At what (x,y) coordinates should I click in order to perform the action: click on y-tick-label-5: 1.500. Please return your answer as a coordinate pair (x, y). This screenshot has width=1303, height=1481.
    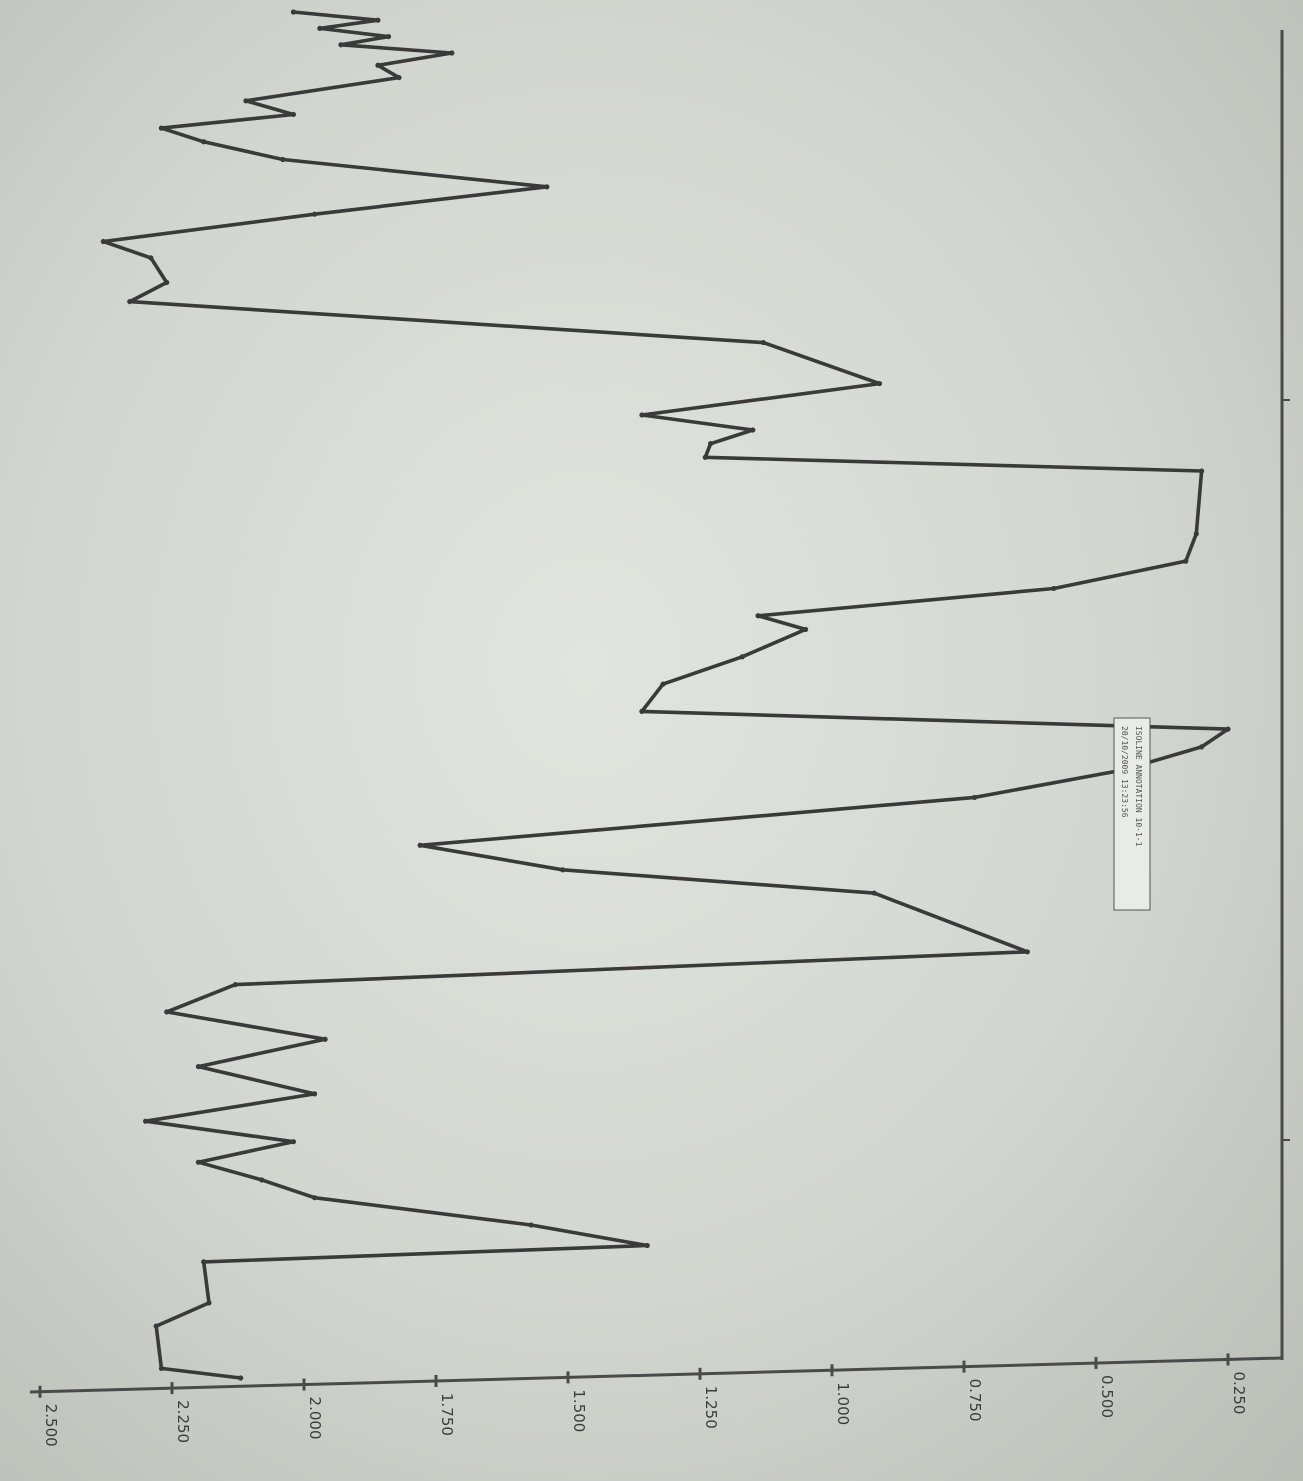
    Looking at the image, I should click on (579, 1410).